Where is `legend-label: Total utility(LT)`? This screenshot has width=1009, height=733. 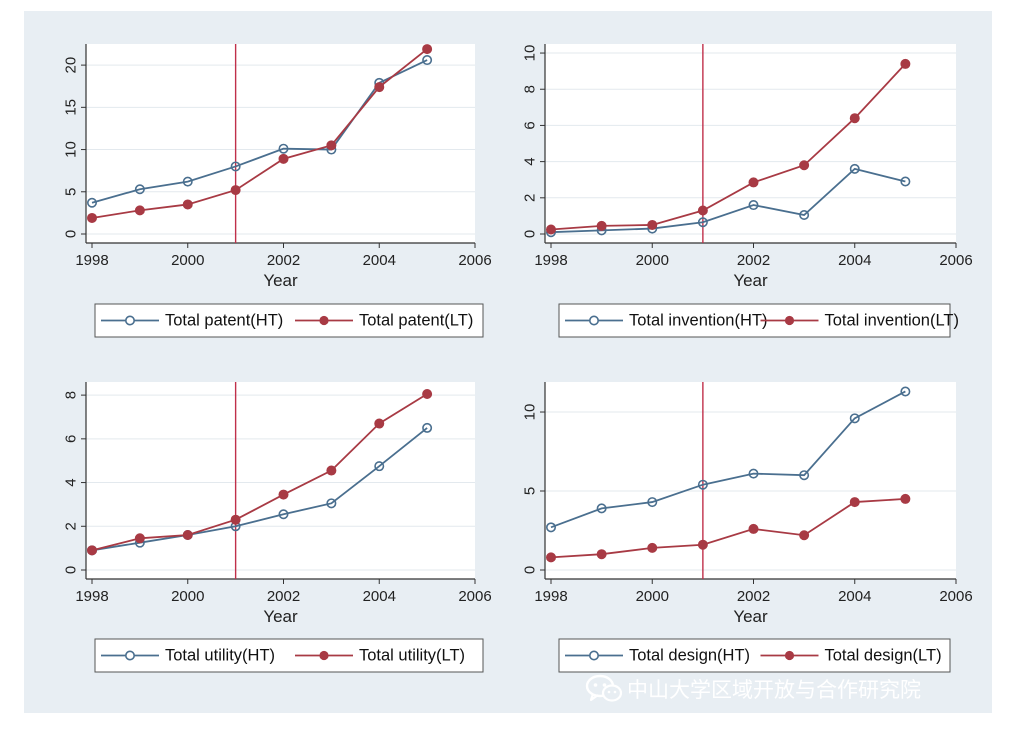 legend-label: Total utility(LT) is located at coordinates (412, 656).